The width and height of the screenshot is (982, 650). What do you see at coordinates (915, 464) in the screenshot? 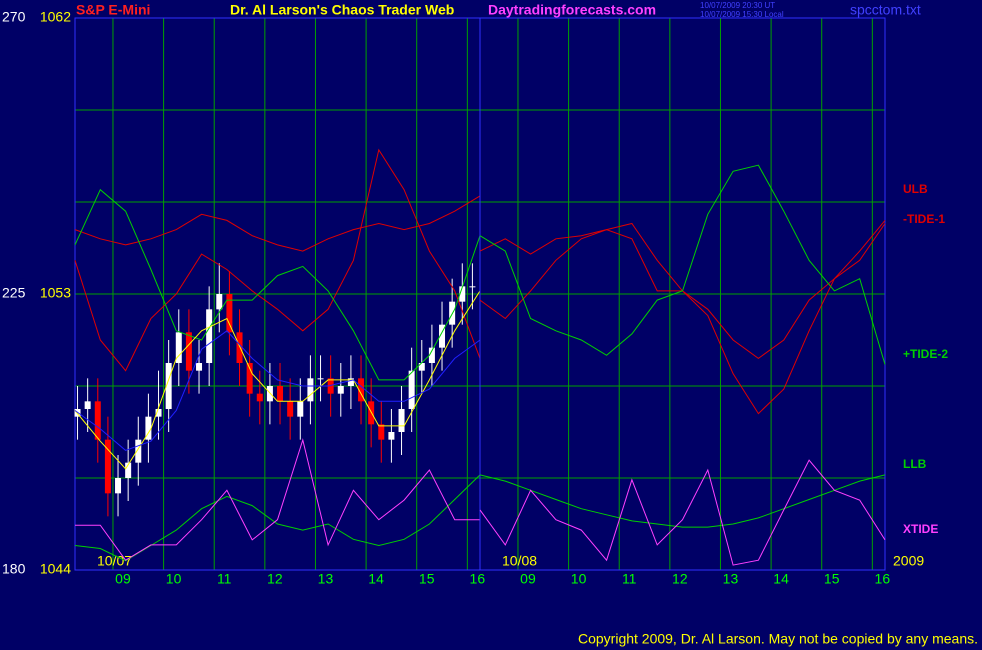
I see `series-label: LLB` at bounding box center [915, 464].